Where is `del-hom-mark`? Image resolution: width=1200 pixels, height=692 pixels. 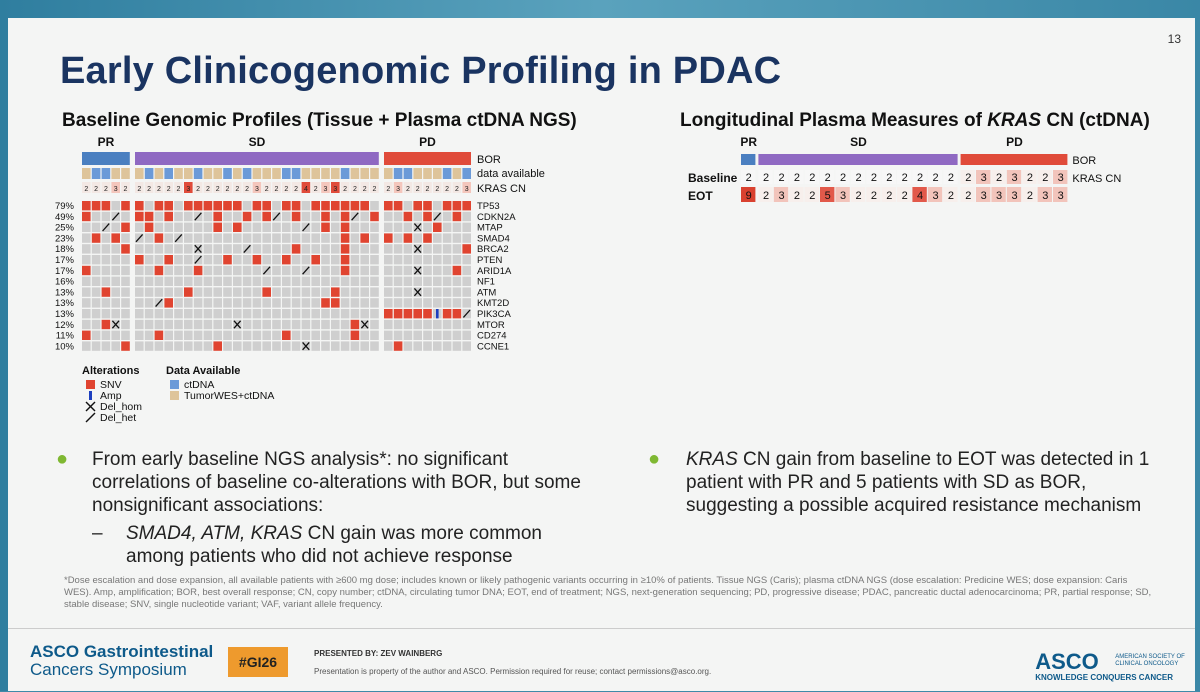
del-hom-mark is located at coordinates (364, 324).